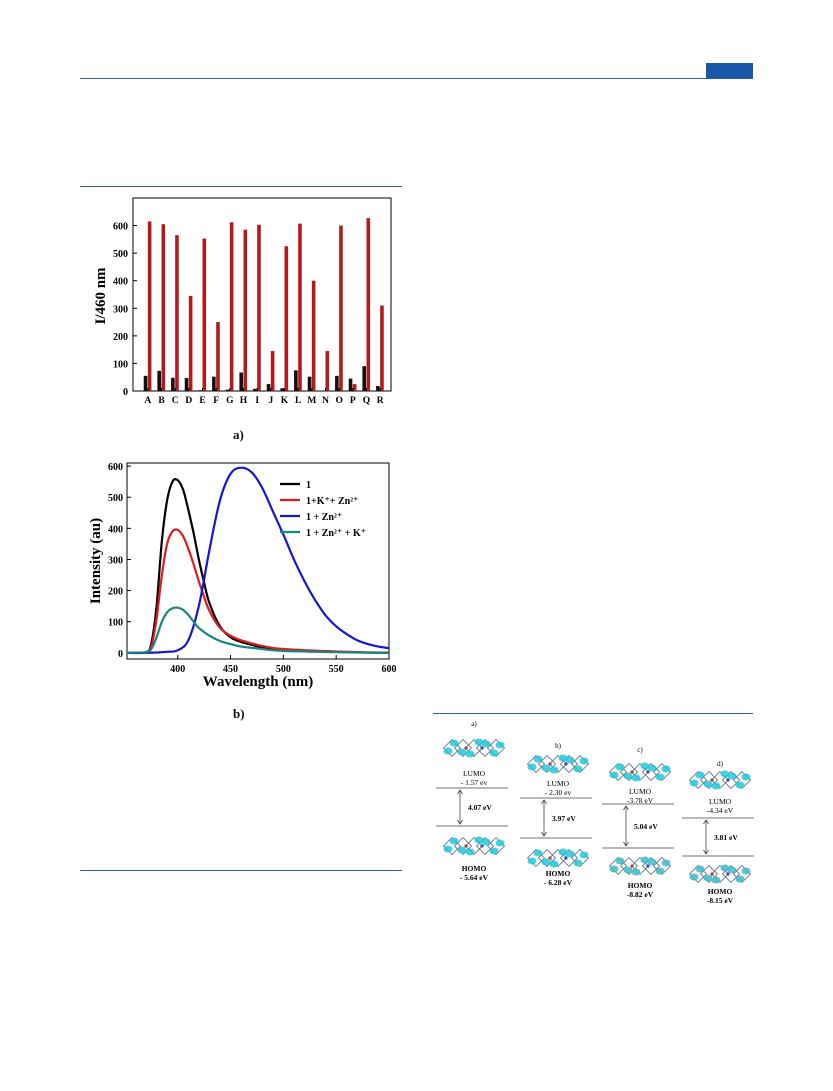 This screenshot has height=1091, width=833. I want to click on lumo-energy: -4.34 eV, so click(720, 810).